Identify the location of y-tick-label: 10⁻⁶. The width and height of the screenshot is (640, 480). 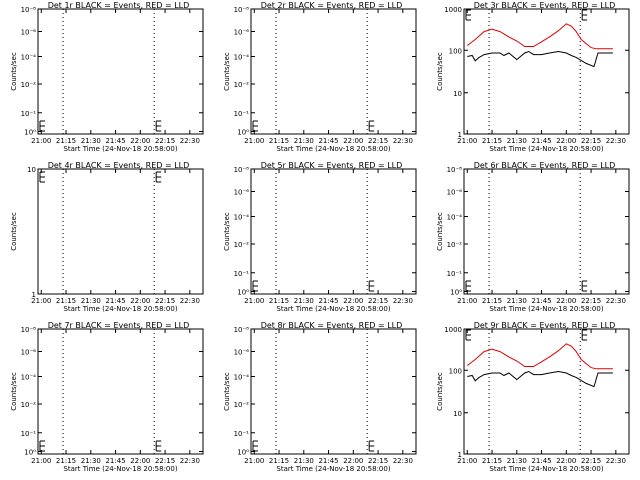
(455, 193).